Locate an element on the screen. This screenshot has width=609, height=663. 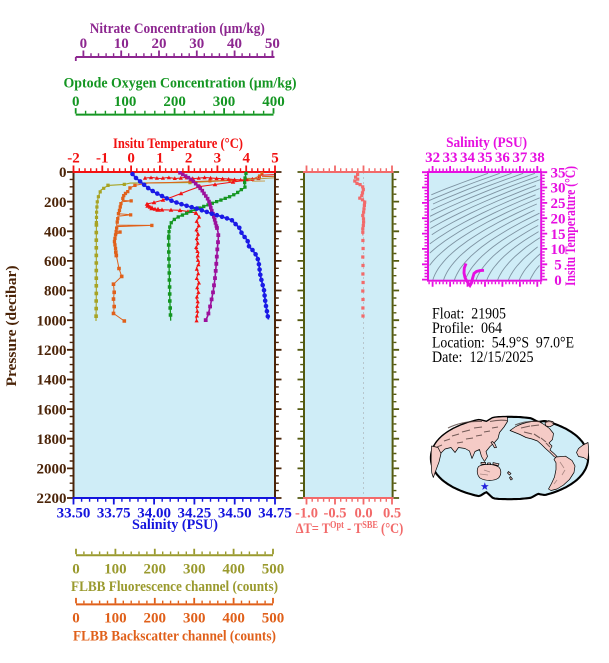
svg-text: 600 is located at coordinates (55, 262).